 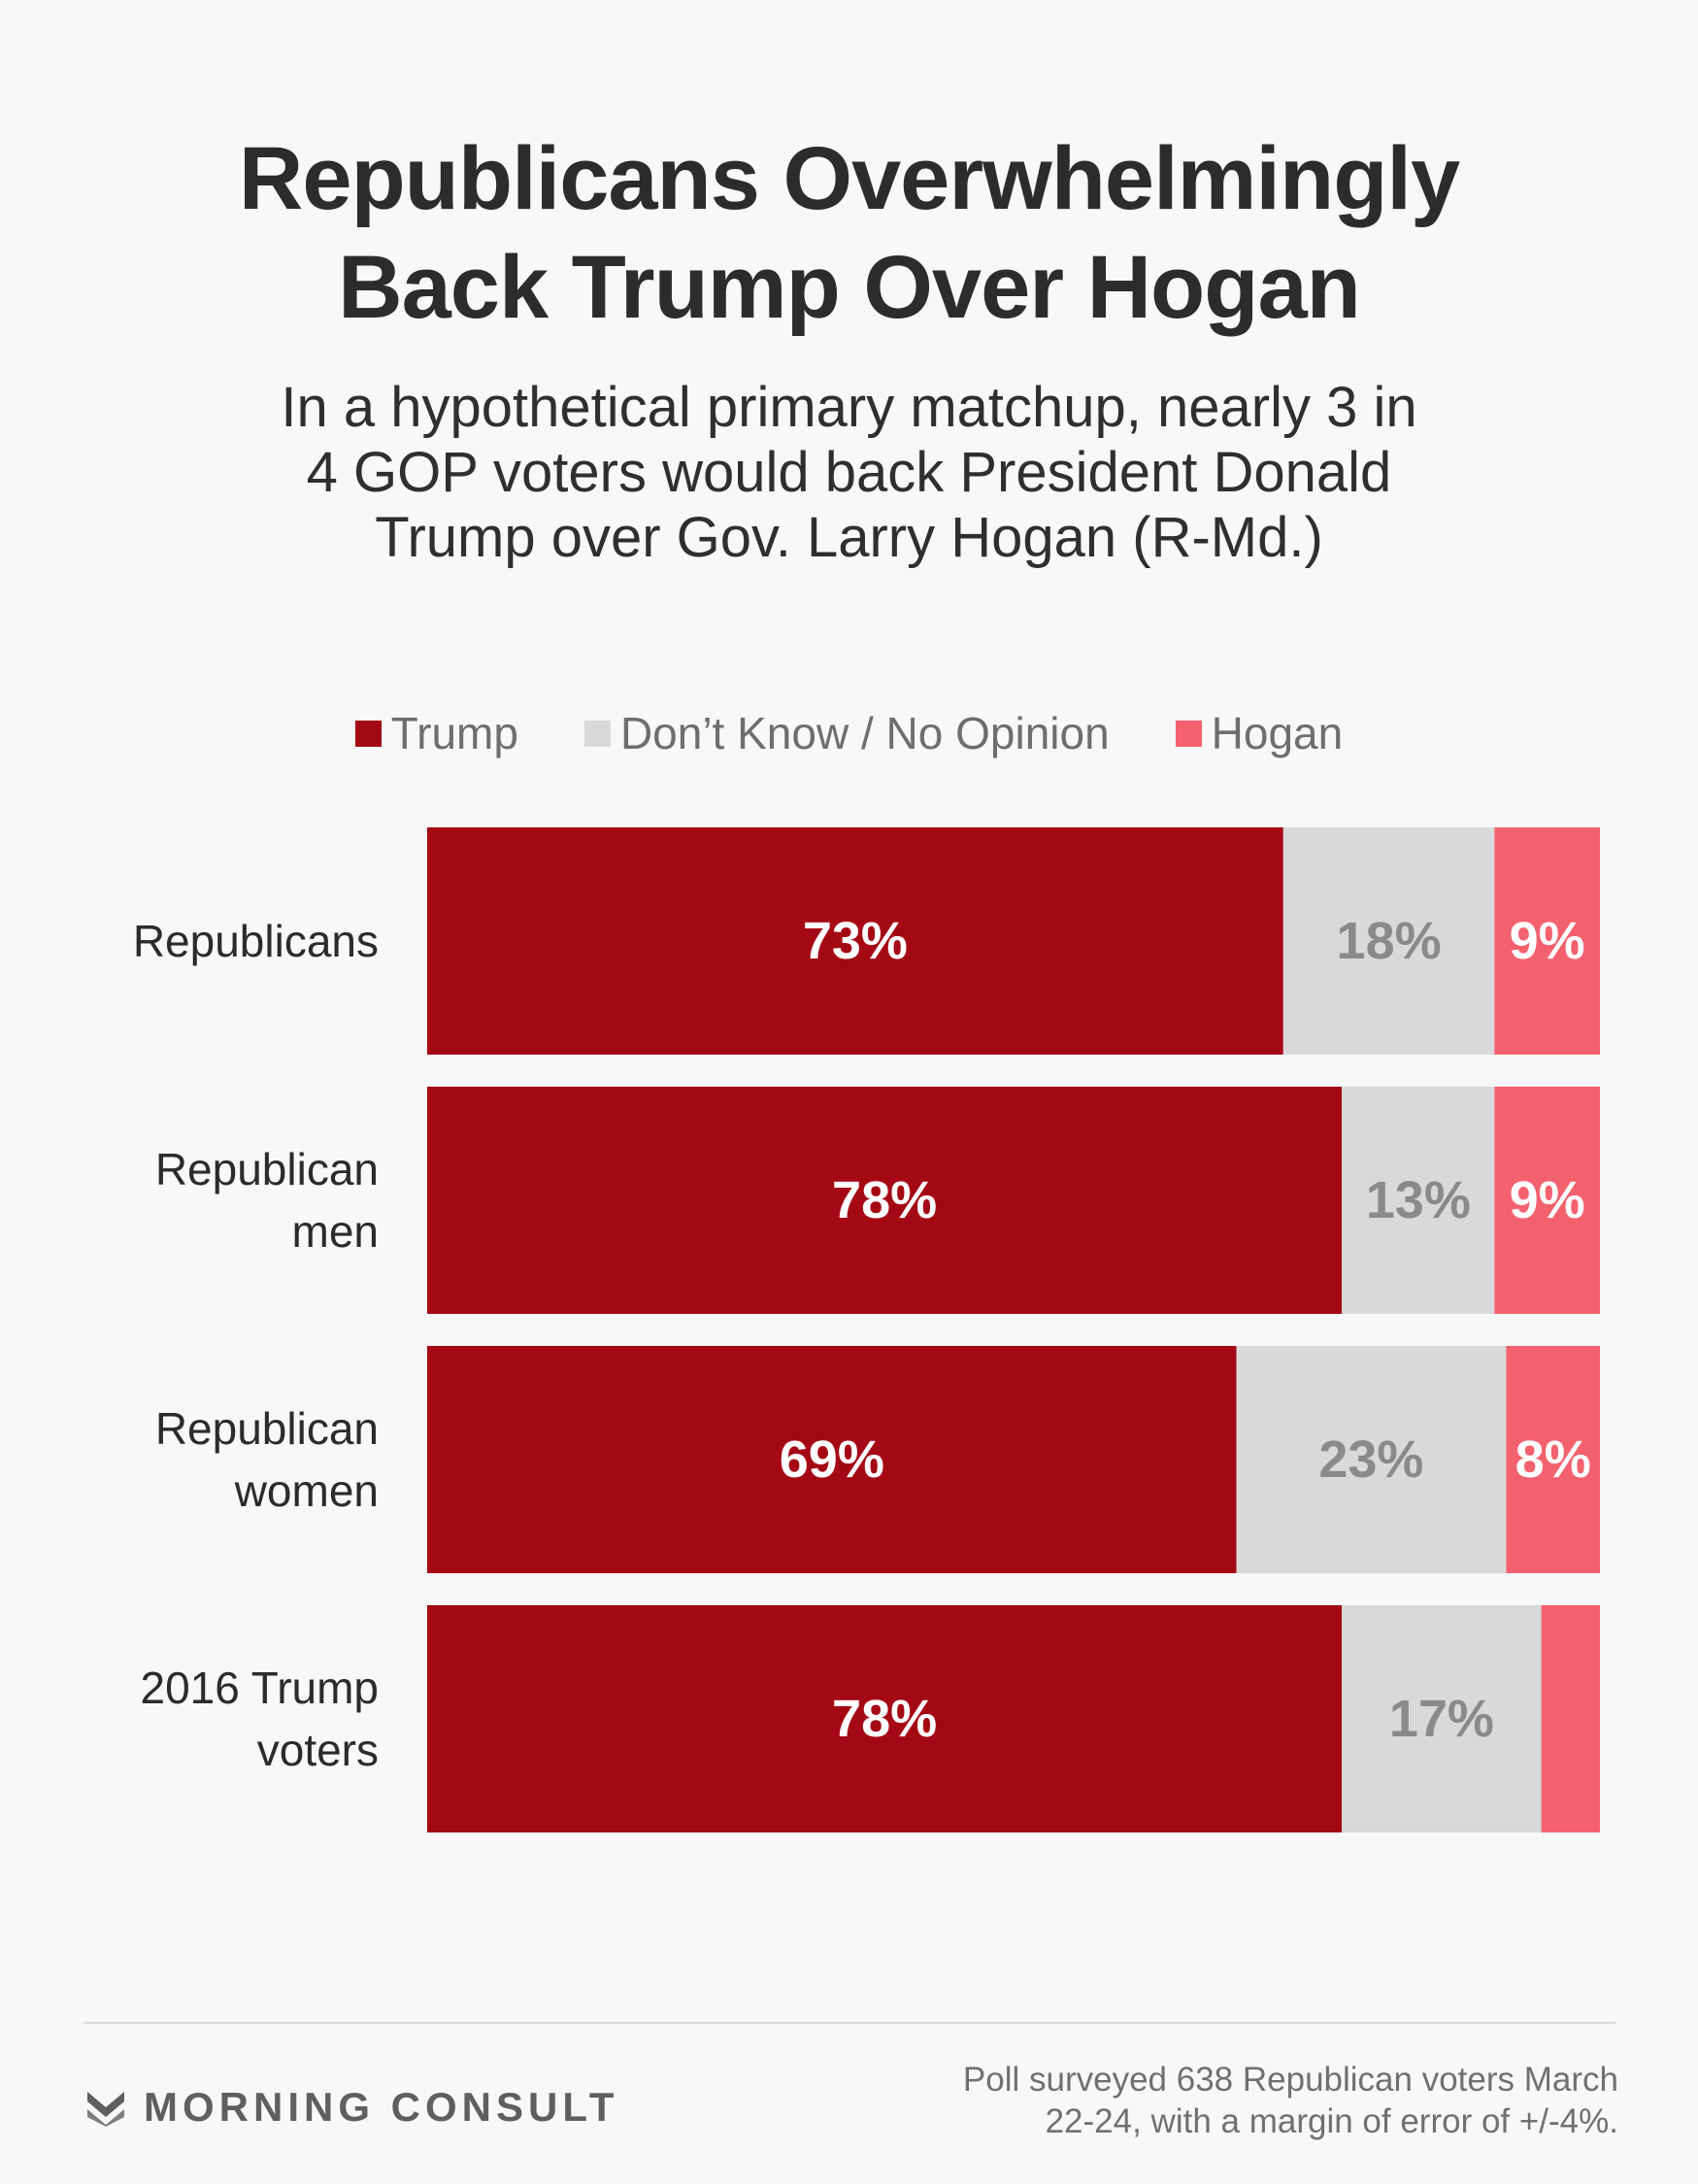 What do you see at coordinates (1571, 1718) in the screenshot?
I see `bar-segment-hogan-2016-trump-voters` at bounding box center [1571, 1718].